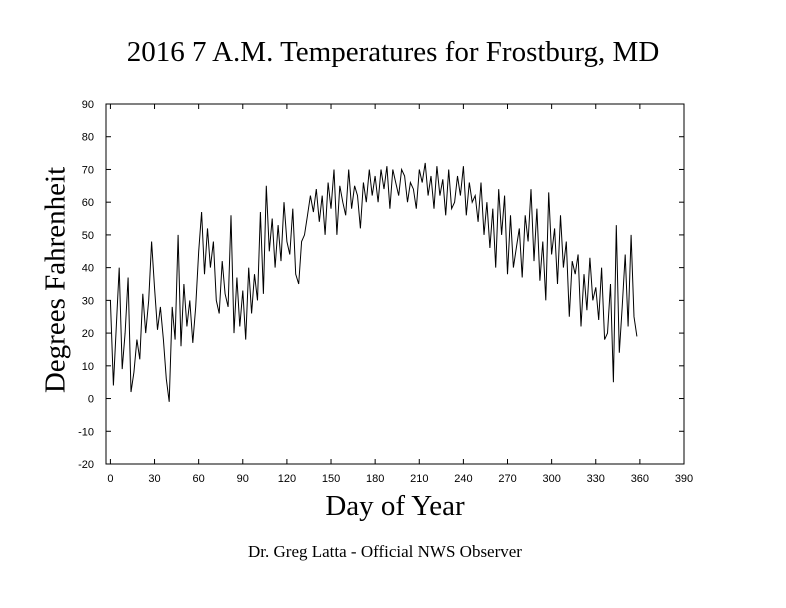  I want to click on x-tick-label: 90, so click(243, 479).